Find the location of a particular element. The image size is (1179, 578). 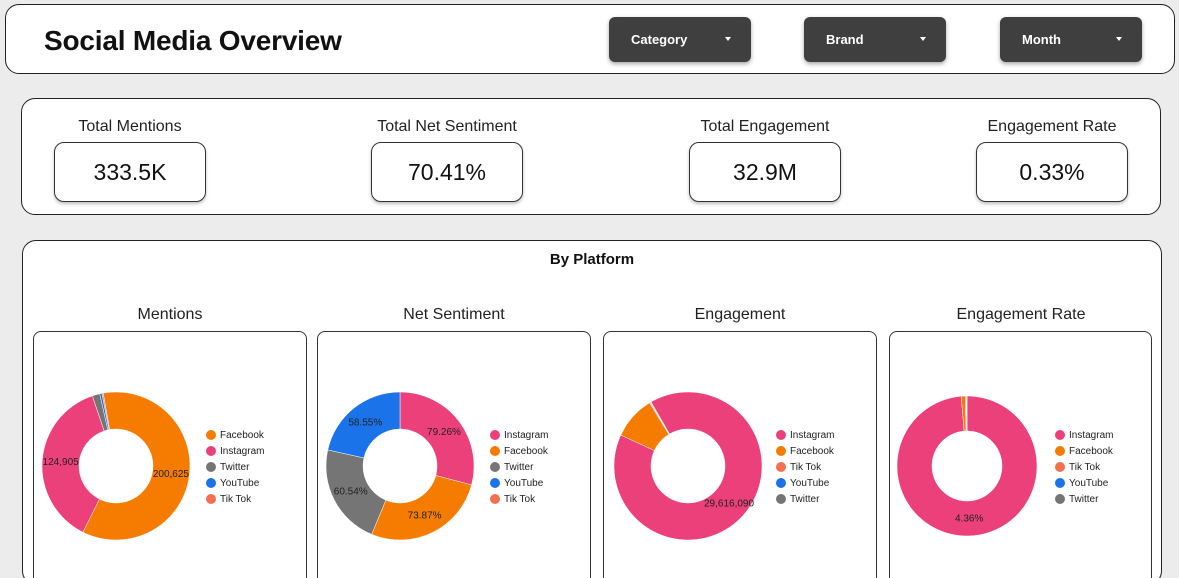

category-dropdown-label: Category is located at coordinates (659, 39).